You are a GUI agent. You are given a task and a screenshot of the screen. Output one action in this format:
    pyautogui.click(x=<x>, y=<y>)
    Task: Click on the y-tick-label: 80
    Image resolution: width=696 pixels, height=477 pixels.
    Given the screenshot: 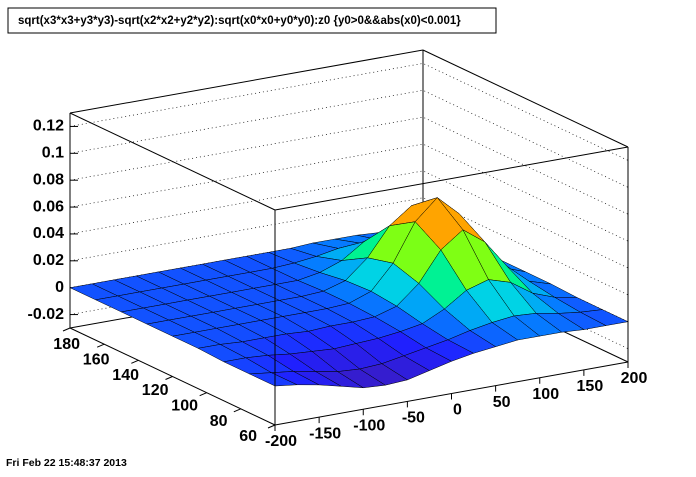 What is the action you would take?
    pyautogui.click(x=219, y=421)
    